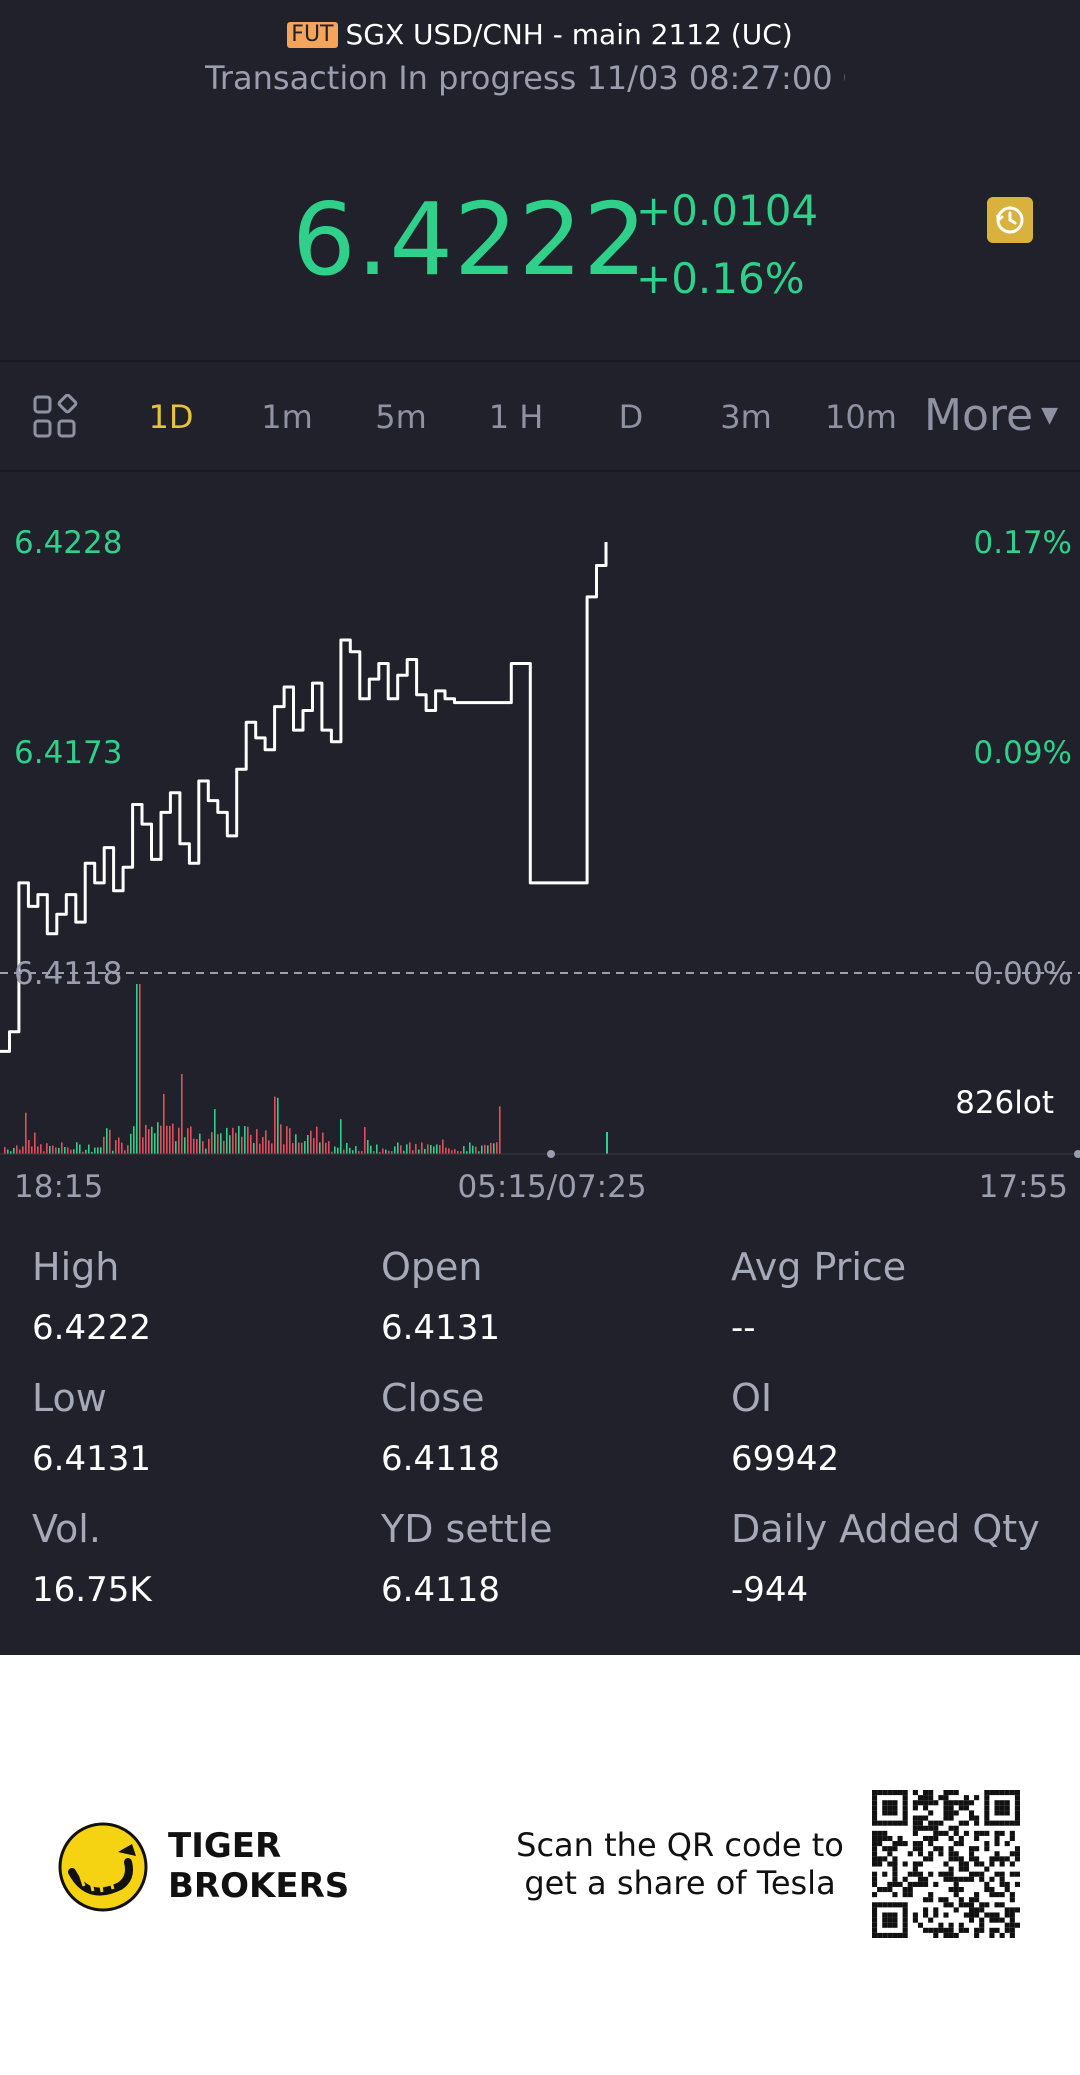 The width and height of the screenshot is (1080, 2075). What do you see at coordinates (68, 753) in the screenshot?
I see `y-left-tick-mid: 6.4173` at bounding box center [68, 753].